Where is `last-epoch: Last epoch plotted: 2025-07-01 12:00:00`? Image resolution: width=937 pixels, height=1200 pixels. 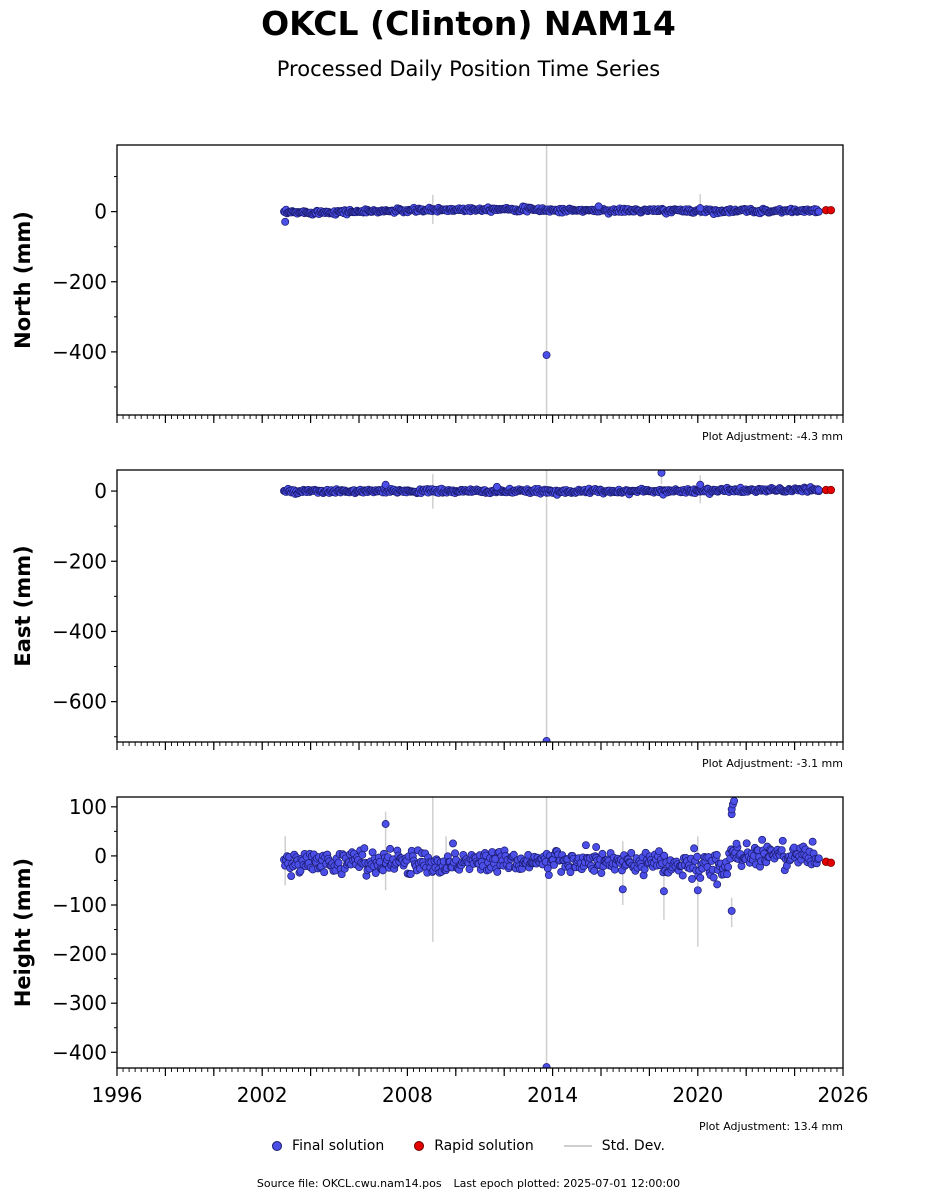 last-epoch: Last epoch plotted: 2025-07-01 12:00:00 is located at coordinates (567, 1183).